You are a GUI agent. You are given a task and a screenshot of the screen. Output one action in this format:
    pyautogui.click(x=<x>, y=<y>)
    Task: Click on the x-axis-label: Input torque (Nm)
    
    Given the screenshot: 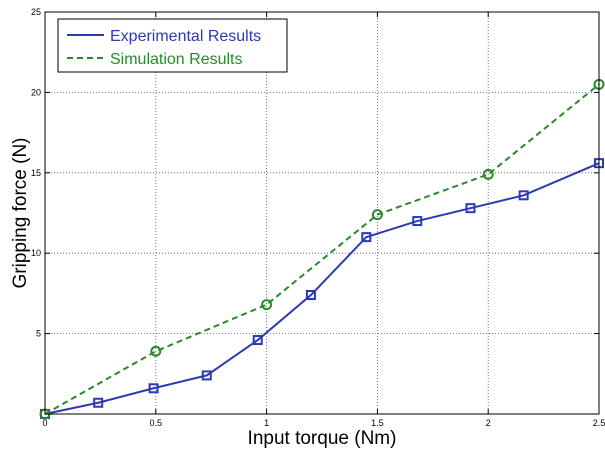 What is the action you would take?
    pyautogui.click(x=322, y=438)
    